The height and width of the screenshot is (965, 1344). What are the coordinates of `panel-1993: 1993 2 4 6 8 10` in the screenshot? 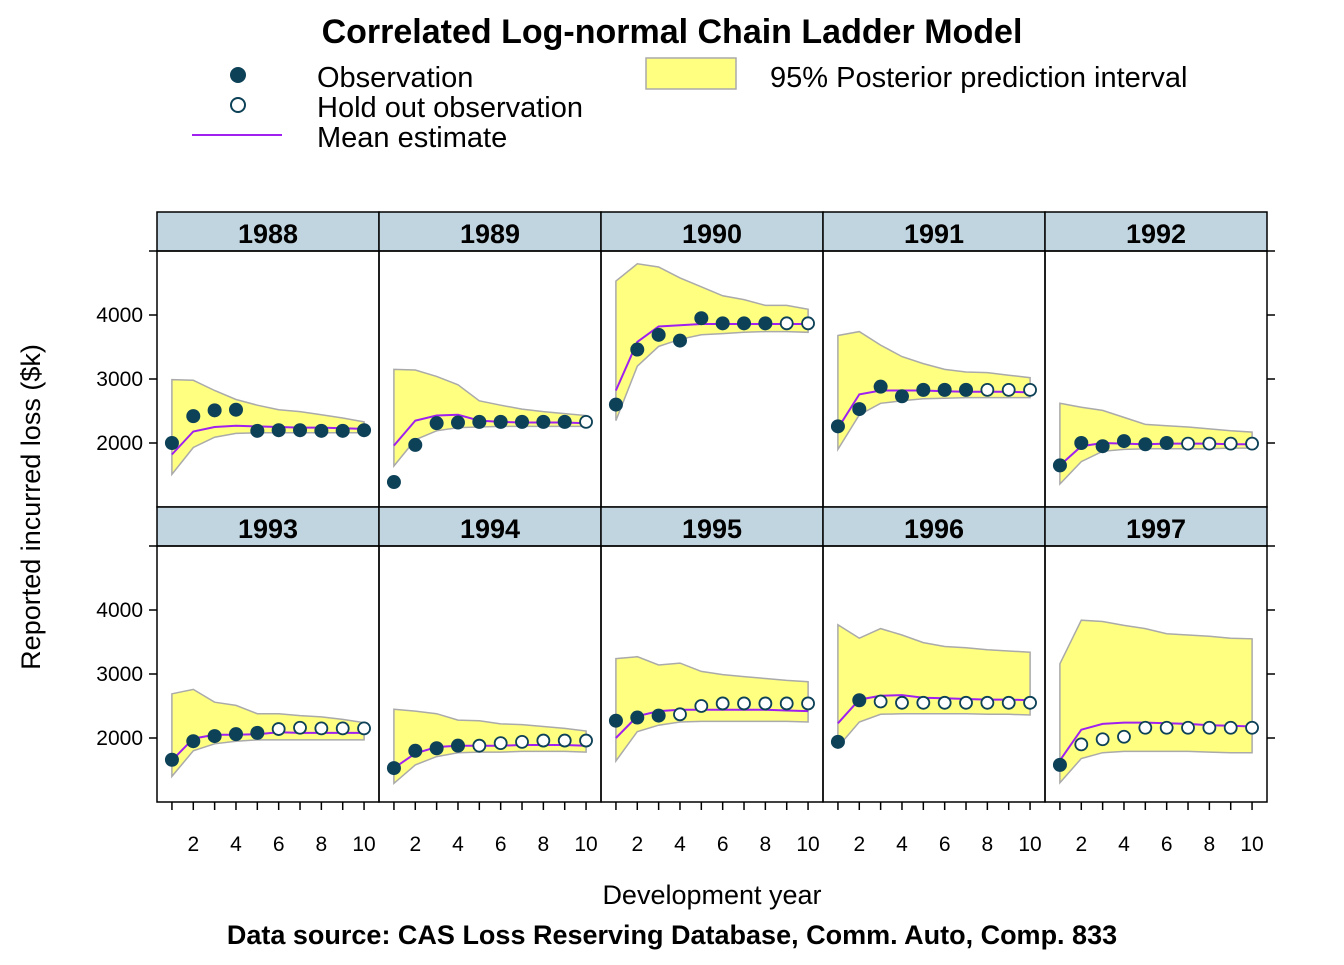 It's located at (268, 681).